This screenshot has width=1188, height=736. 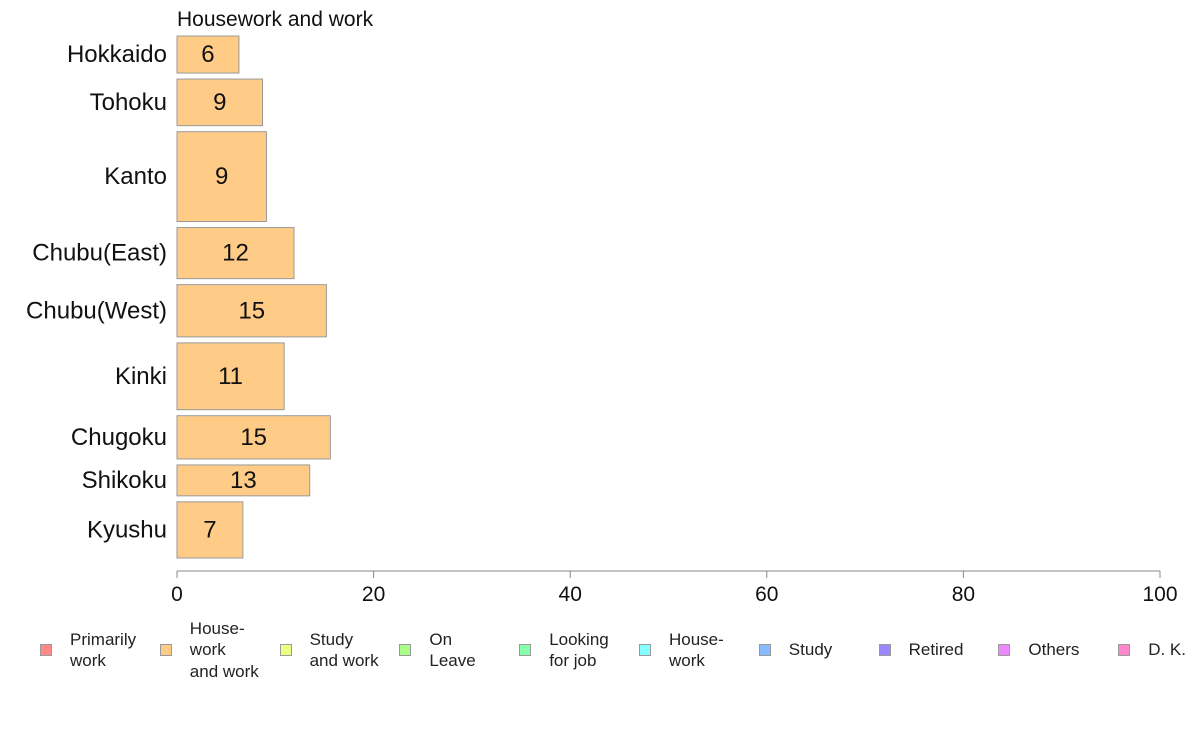 What do you see at coordinates (128, 102) in the screenshot?
I see `category-label: Tohoku` at bounding box center [128, 102].